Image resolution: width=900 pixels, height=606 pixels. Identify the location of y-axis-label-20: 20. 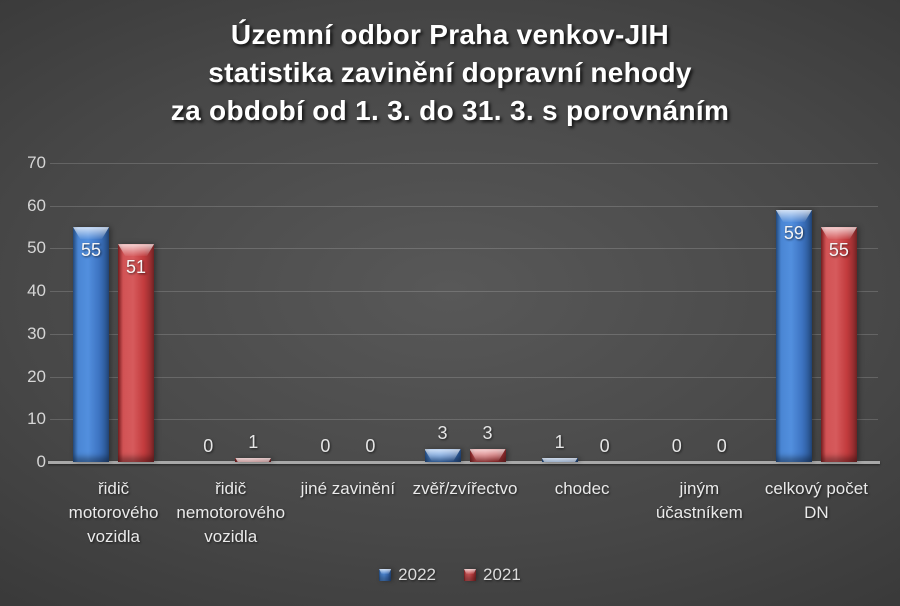
(36, 376).